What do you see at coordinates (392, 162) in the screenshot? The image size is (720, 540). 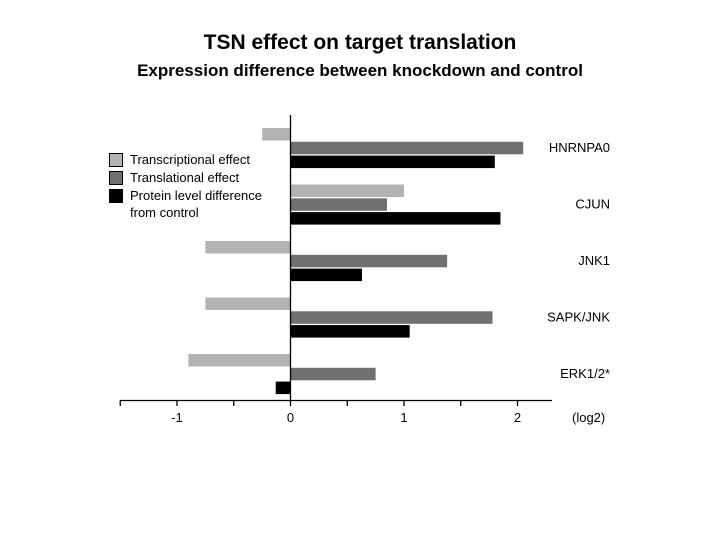 I see `bar-hnrnpa0-protein` at bounding box center [392, 162].